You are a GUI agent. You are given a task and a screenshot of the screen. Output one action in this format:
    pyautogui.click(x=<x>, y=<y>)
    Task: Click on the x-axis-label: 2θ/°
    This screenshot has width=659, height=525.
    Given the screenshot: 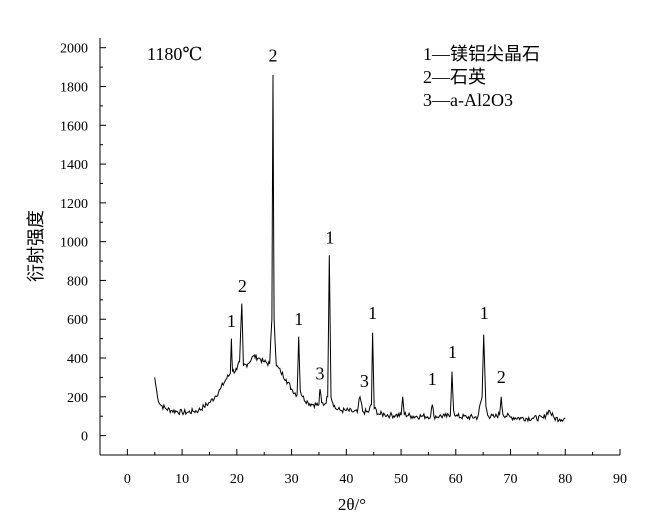 What is the action you would take?
    pyautogui.click(x=352, y=504)
    